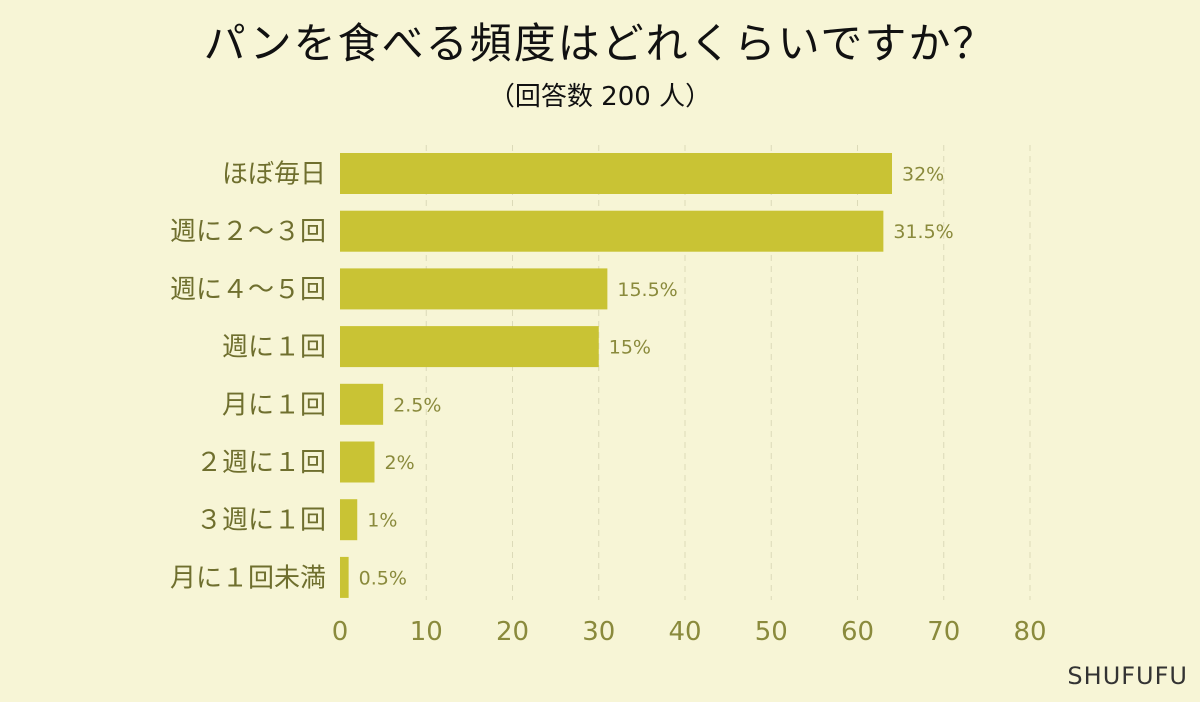 The height and width of the screenshot is (702, 1200). Describe the element at coordinates (417, 405) in the screenshot. I see `value-label: 2.5%` at that location.